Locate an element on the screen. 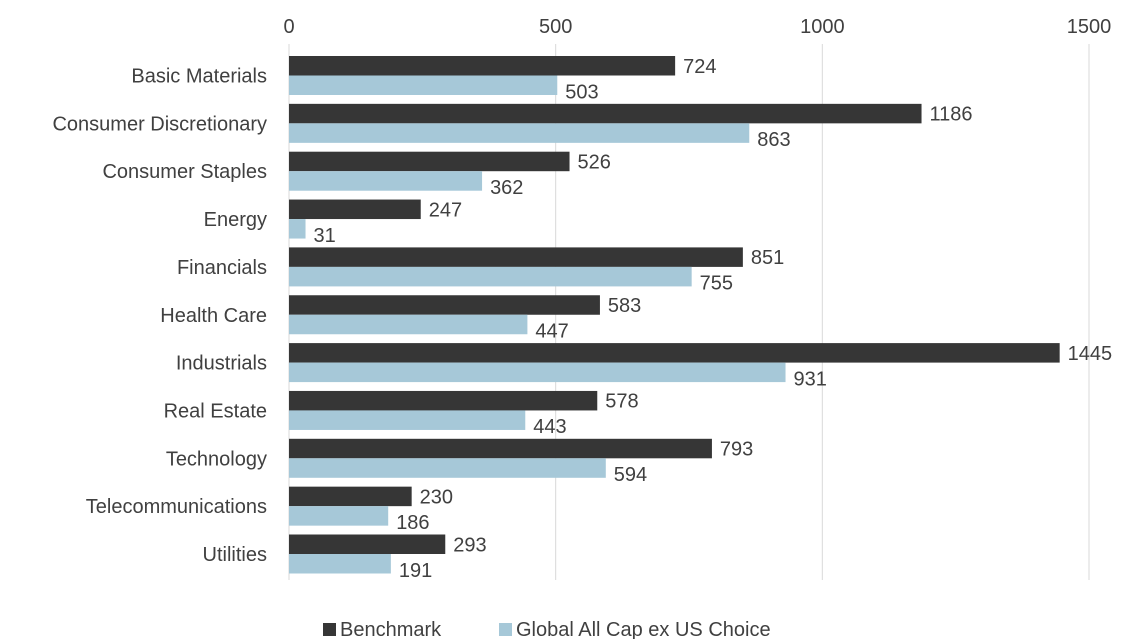  data-label: 503 is located at coordinates (581, 92).